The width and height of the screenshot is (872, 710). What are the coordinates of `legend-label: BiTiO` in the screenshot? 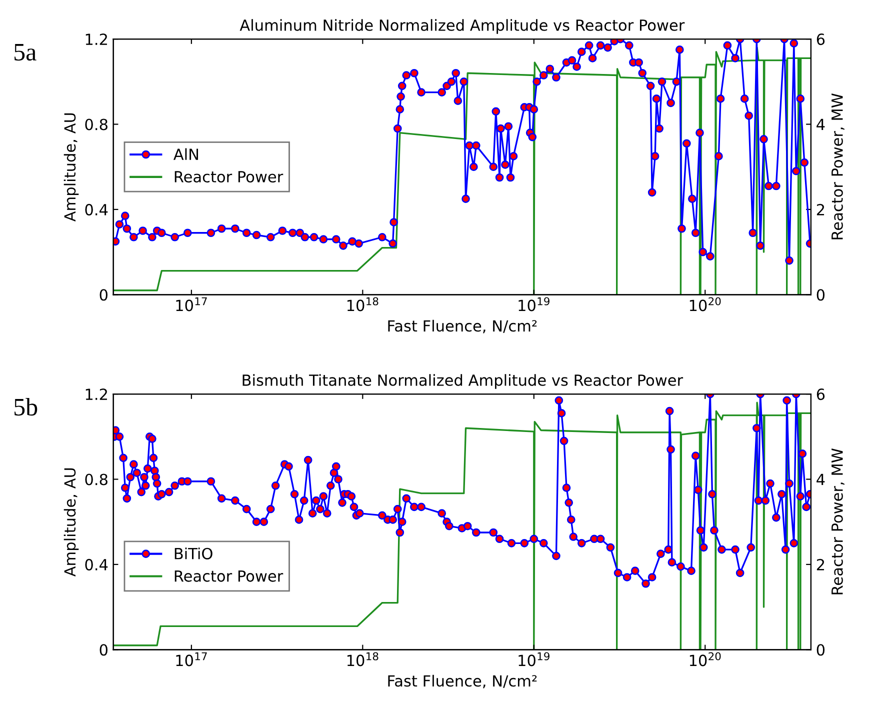 It's located at (193, 554).